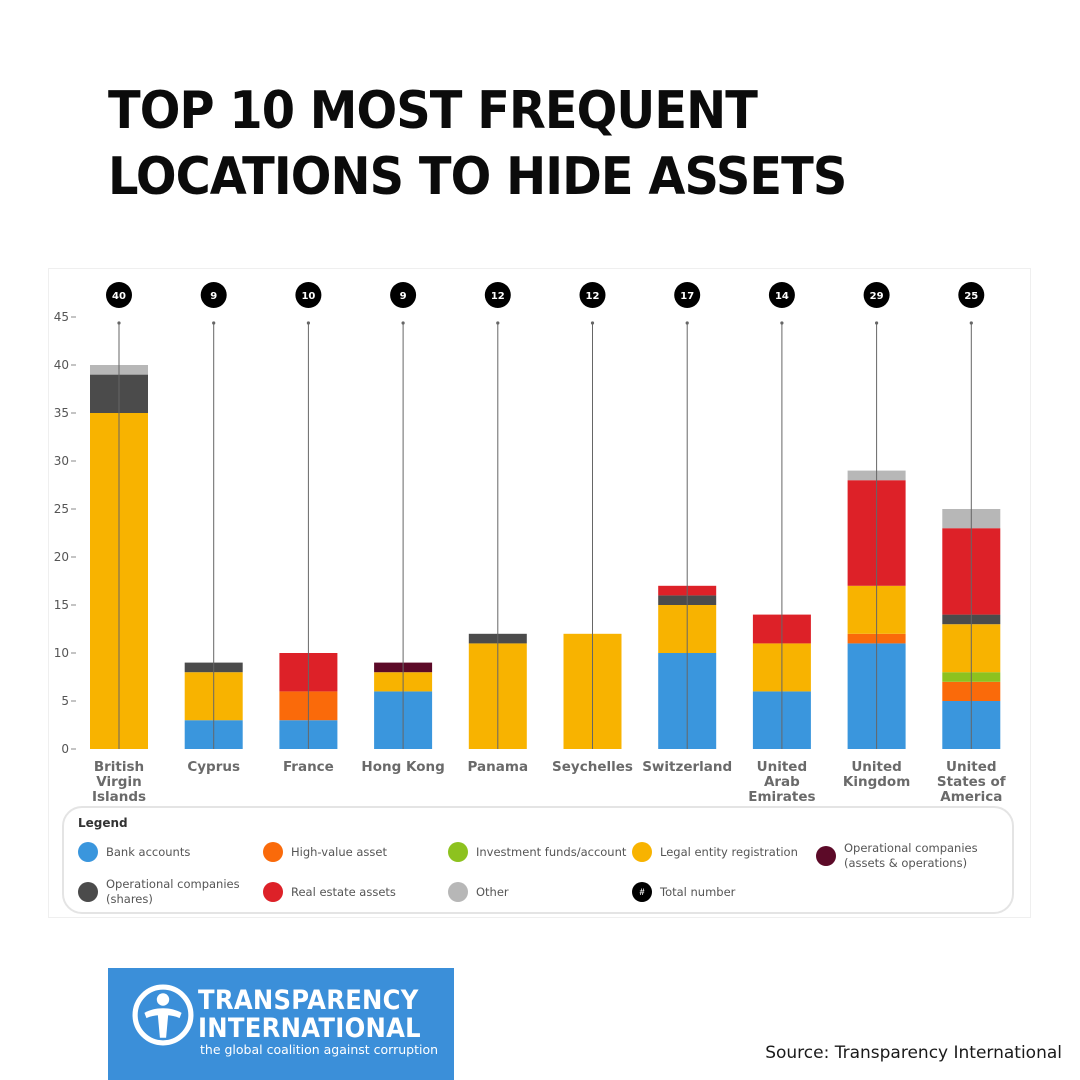  I want to click on y-tick-label: 45, so click(61, 317).